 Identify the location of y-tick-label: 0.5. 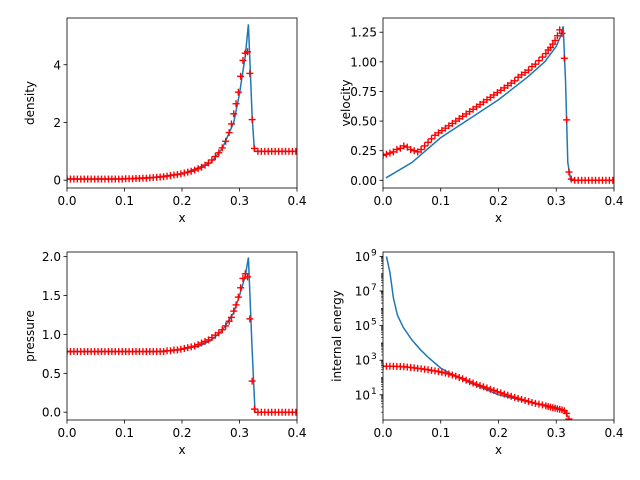
(51, 374).